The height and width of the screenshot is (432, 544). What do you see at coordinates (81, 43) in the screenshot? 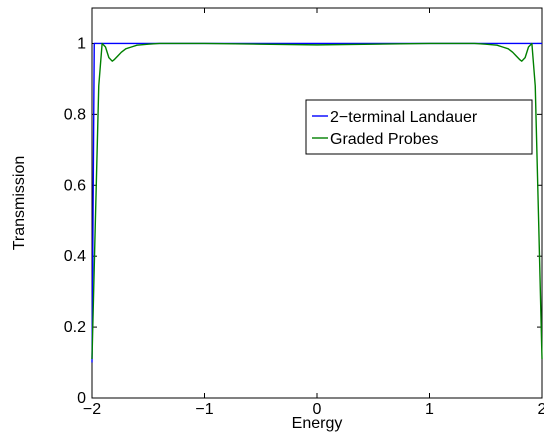
I see `y-tick-label: 1` at bounding box center [81, 43].